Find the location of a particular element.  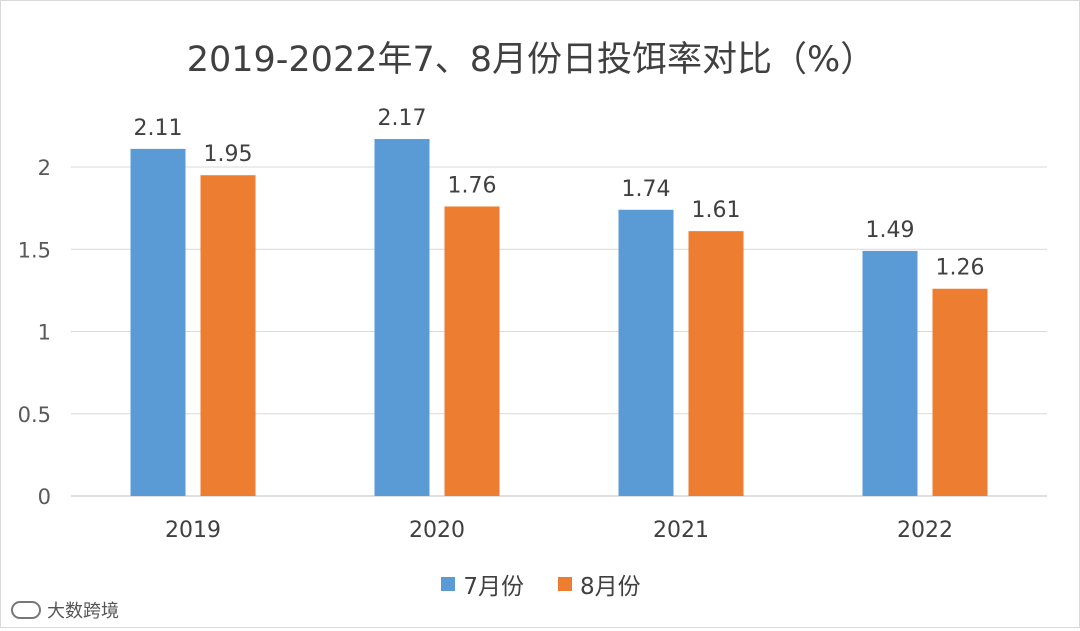

legend-item-august: 8月份 is located at coordinates (599, 584).